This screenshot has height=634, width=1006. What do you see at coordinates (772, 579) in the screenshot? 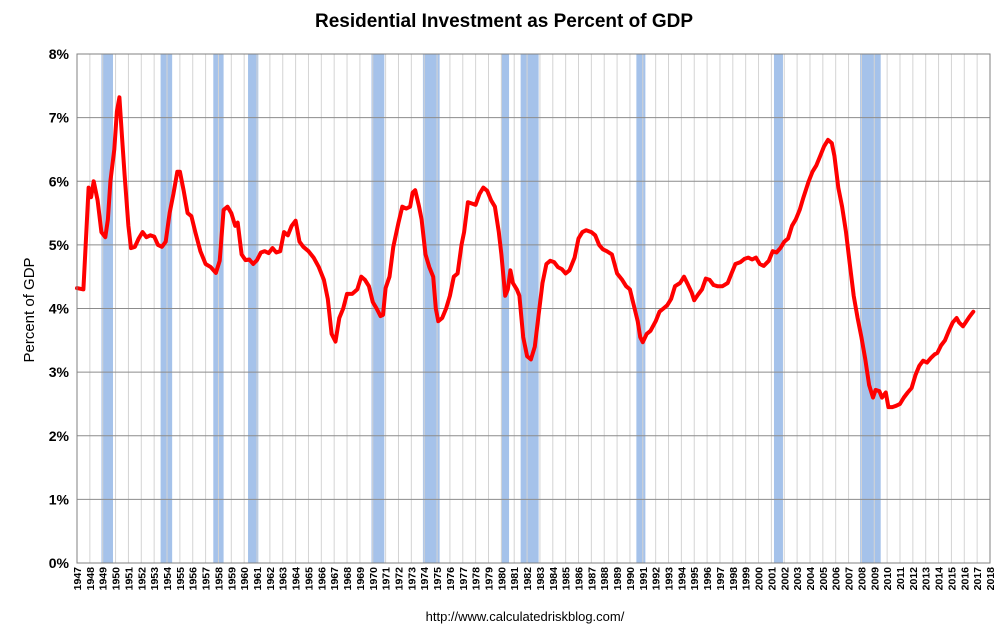
I see `x-tick-label: 2001` at bounding box center [772, 579].